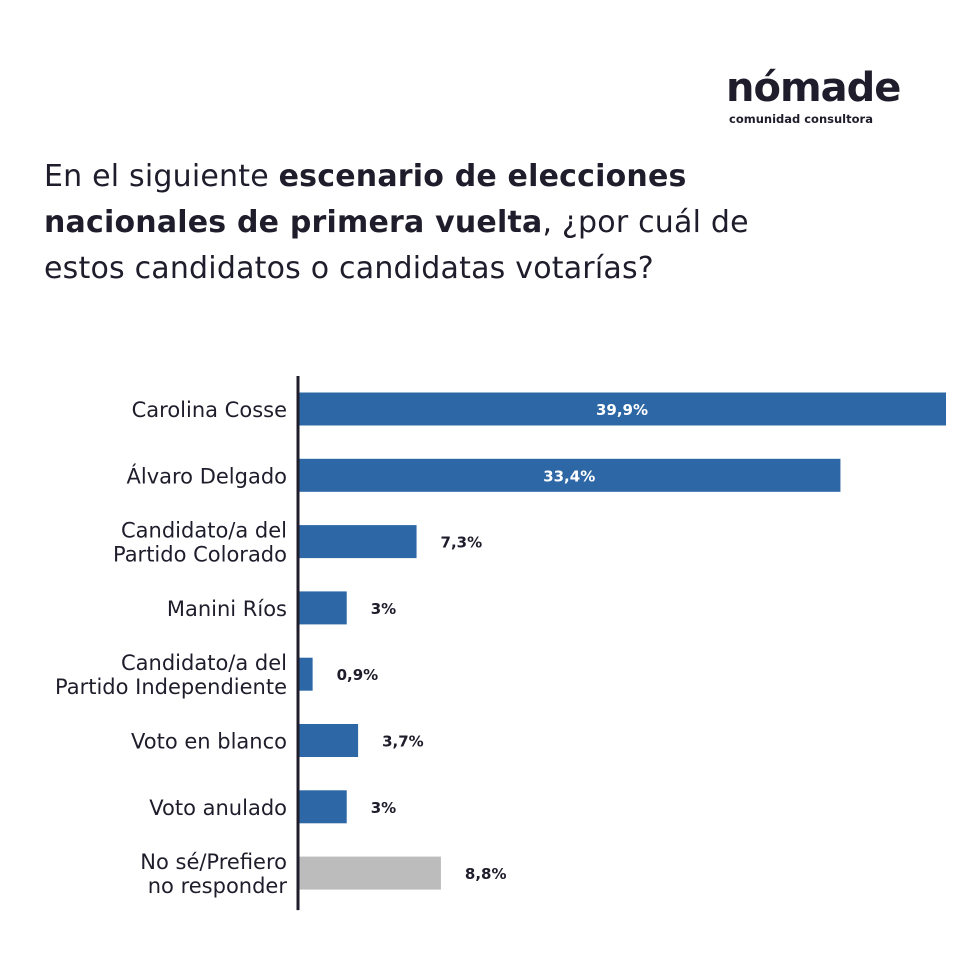 The height and width of the screenshot is (980, 980). I want to click on brand-logo: nómade comunidad consultora, so click(813, 95).